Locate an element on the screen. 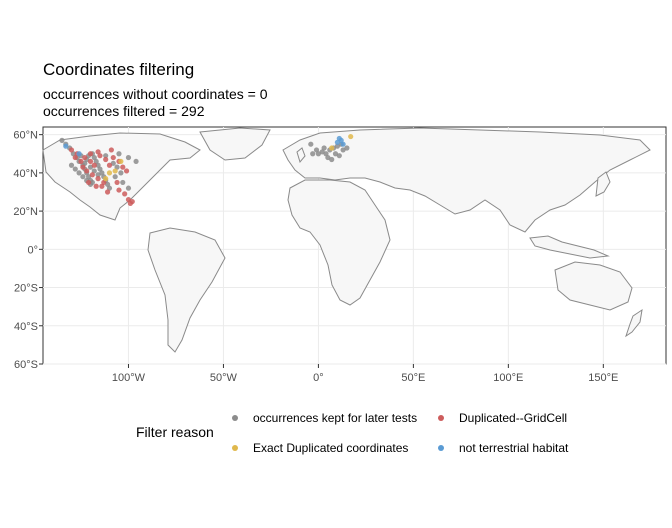 Image resolution: width=672 pixels, height=528 pixels. y-tick-label: 0° is located at coordinates (32, 250).